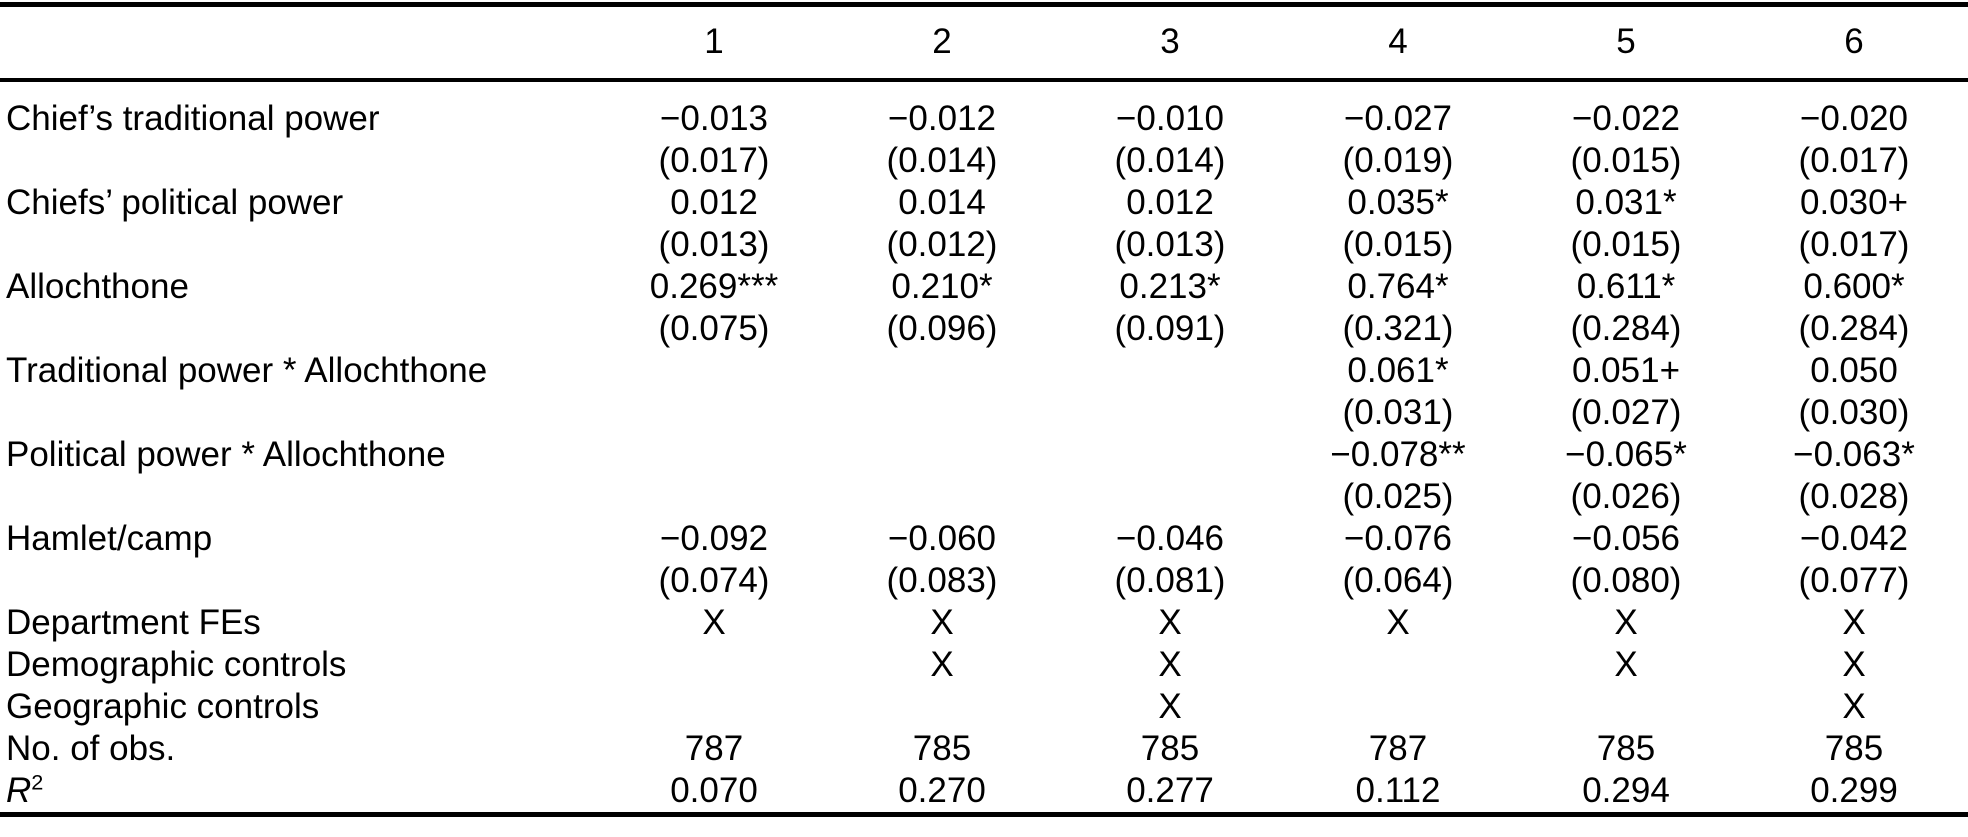  I want to click on row-label-cell: Allochthone, so click(300, 308).